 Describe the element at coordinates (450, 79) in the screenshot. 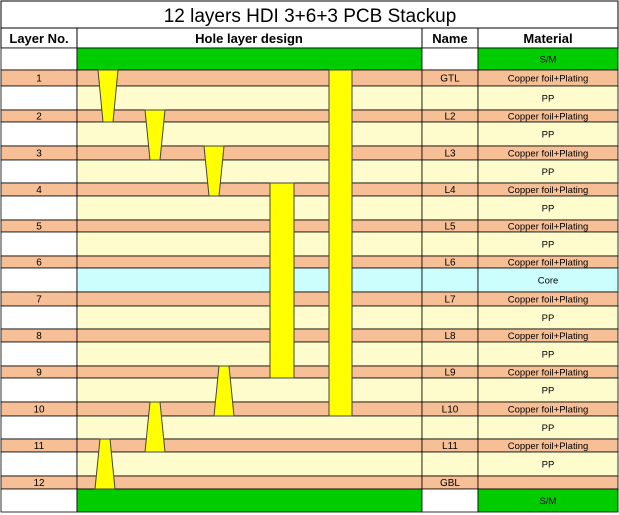

I see `layer-name: GTL` at that location.